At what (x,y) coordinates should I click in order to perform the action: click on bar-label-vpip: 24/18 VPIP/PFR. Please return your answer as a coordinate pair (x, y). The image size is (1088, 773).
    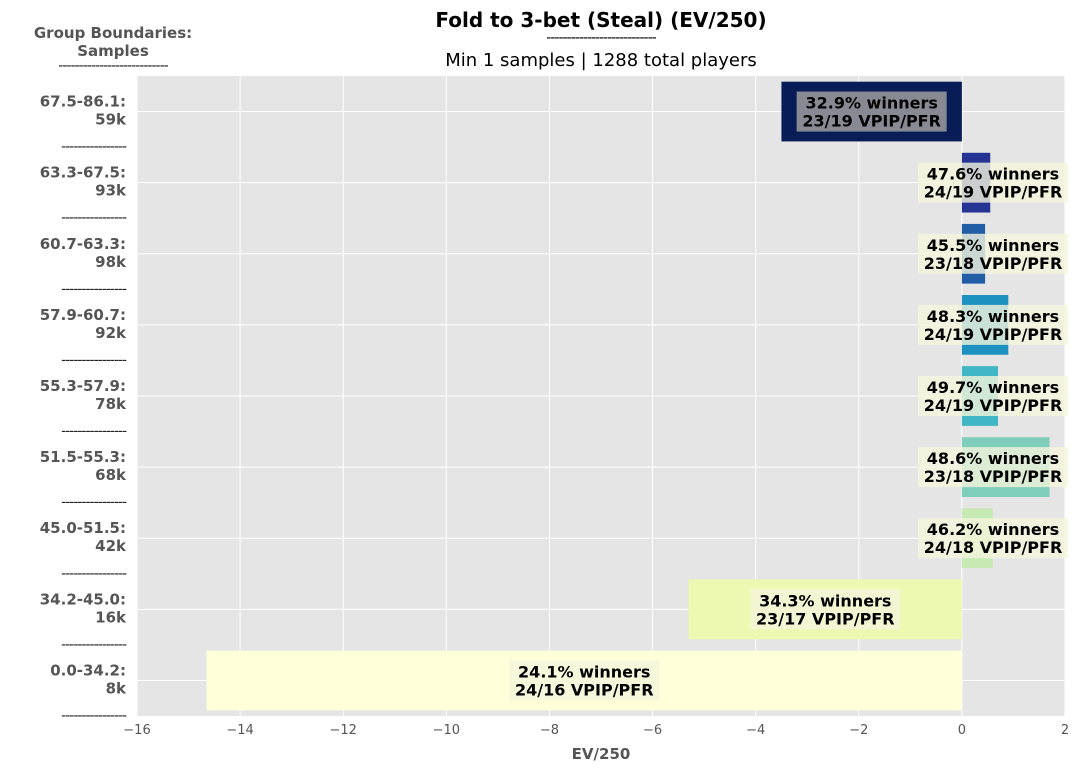
    Looking at the image, I should click on (993, 547).